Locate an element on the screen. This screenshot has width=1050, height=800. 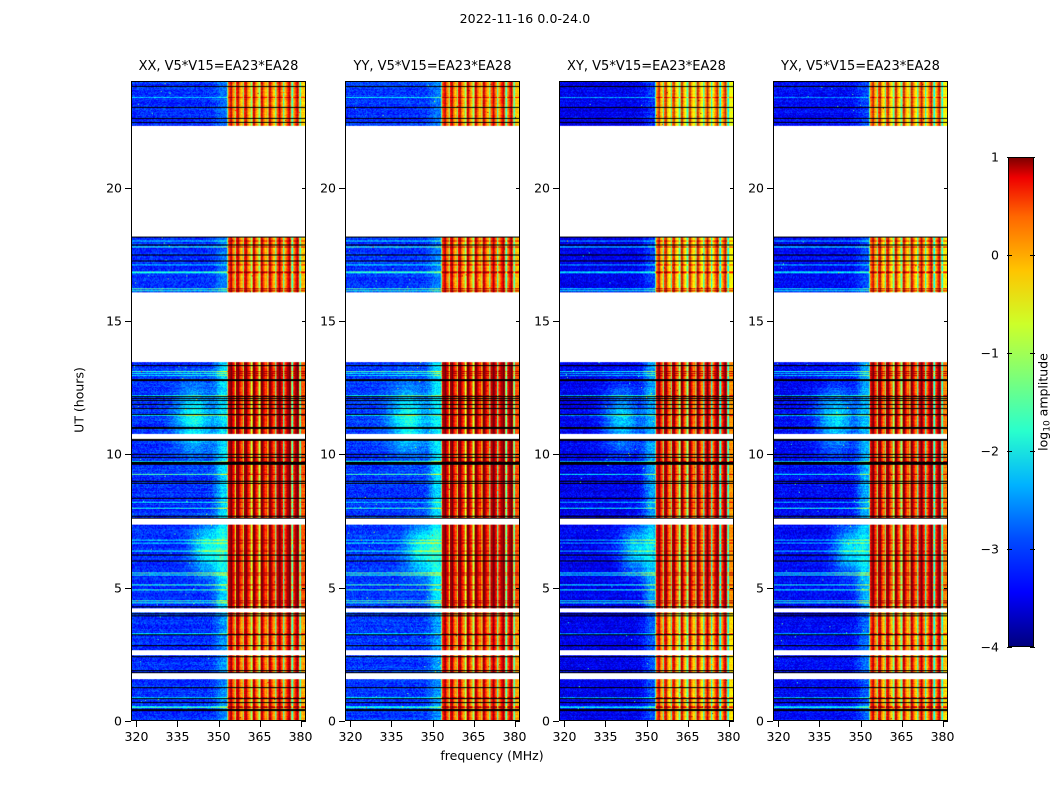
colorbar-tick-label: −1 is located at coordinates (989, 353).